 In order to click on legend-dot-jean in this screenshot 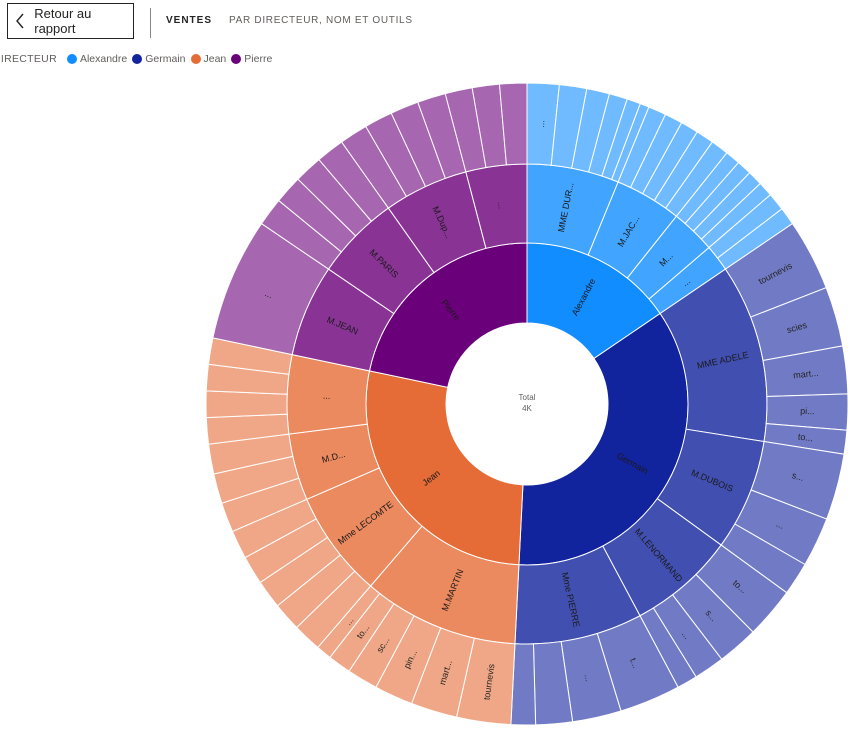, I will do `click(195, 59)`.